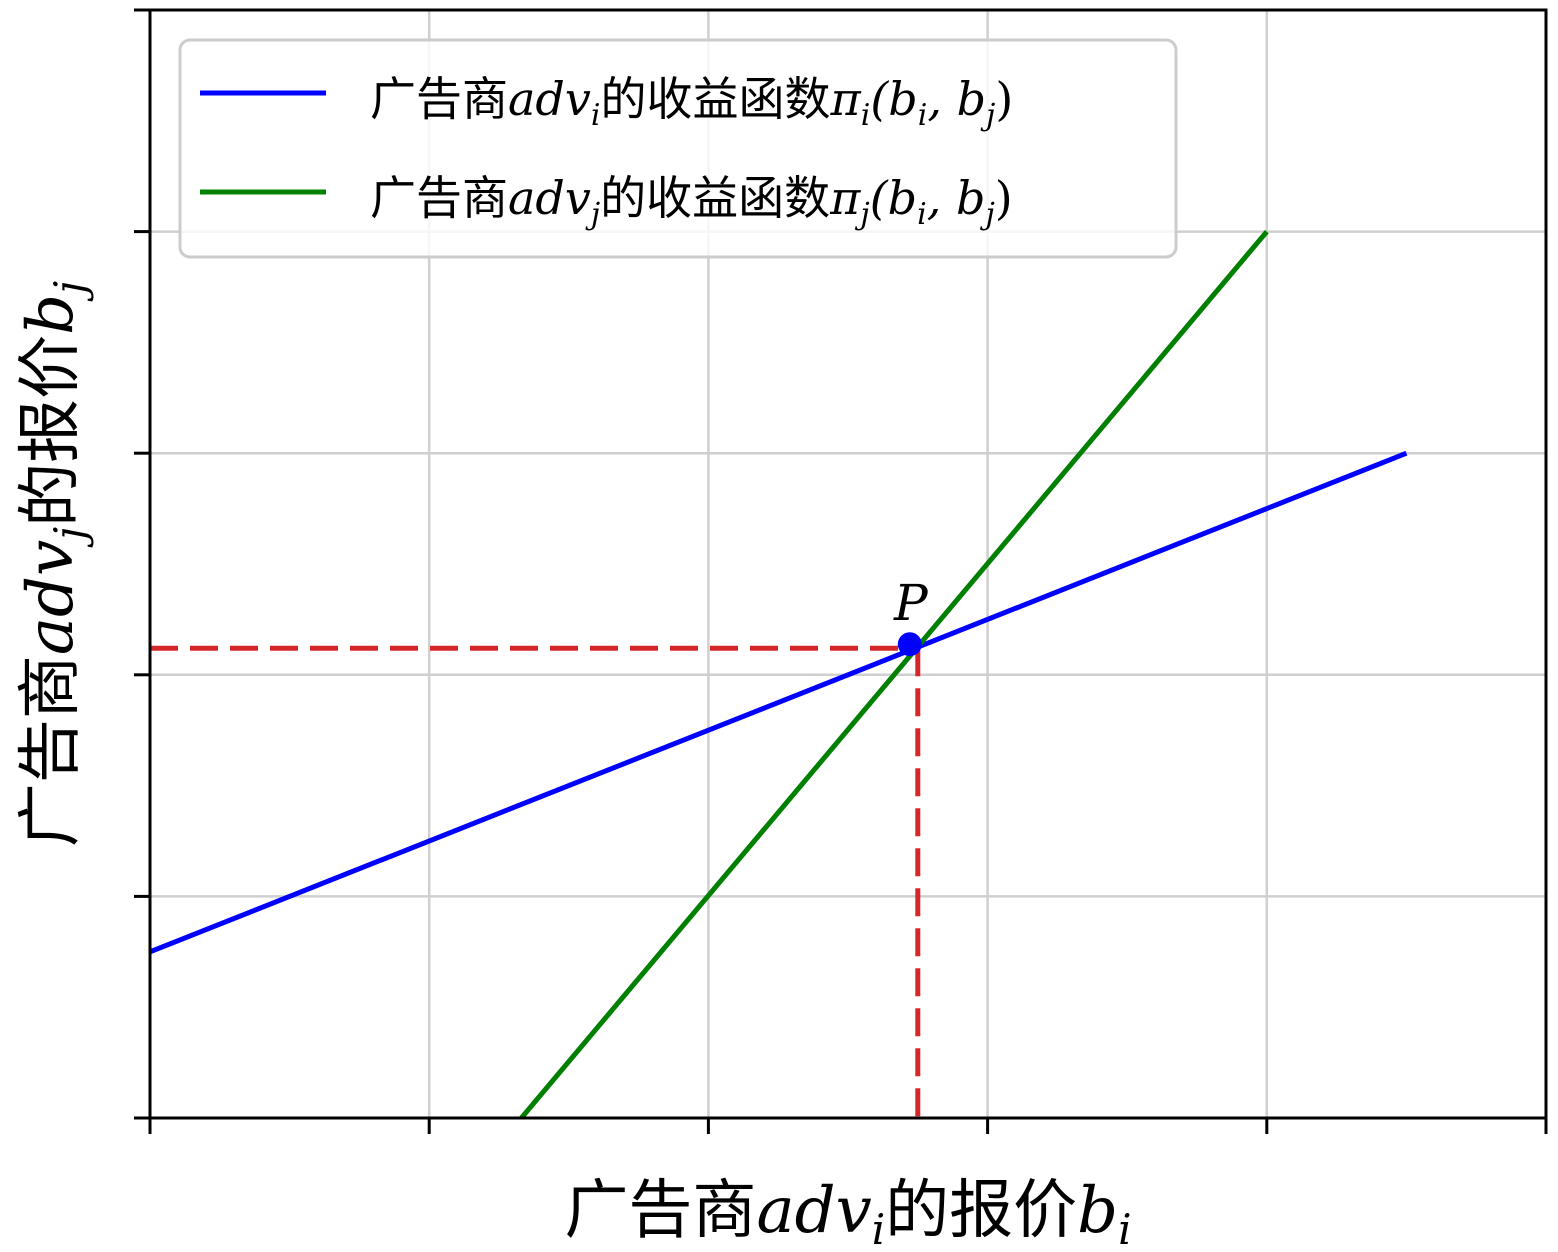 This screenshot has height=1252, width=1558. What do you see at coordinates (847, 1213) in the screenshot?
I see `x-axis-label: 广告商advi的报价bi` at bounding box center [847, 1213].